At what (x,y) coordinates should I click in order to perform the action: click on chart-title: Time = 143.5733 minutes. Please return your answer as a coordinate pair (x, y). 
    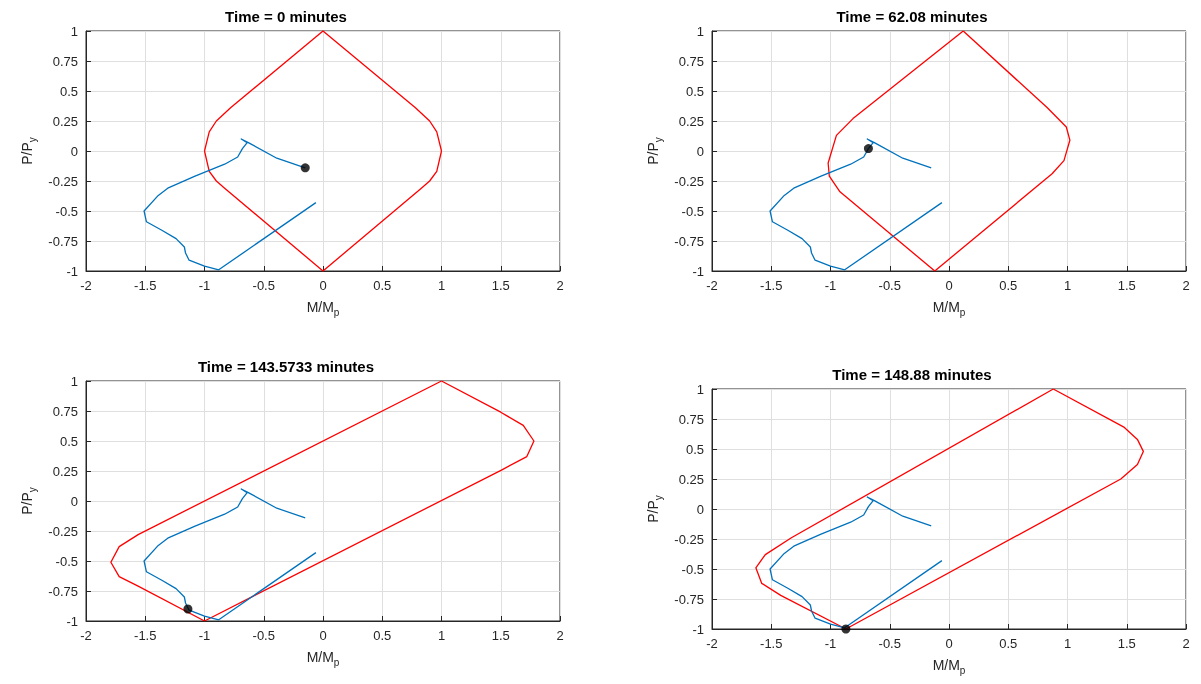
    Looking at the image, I should click on (286, 366).